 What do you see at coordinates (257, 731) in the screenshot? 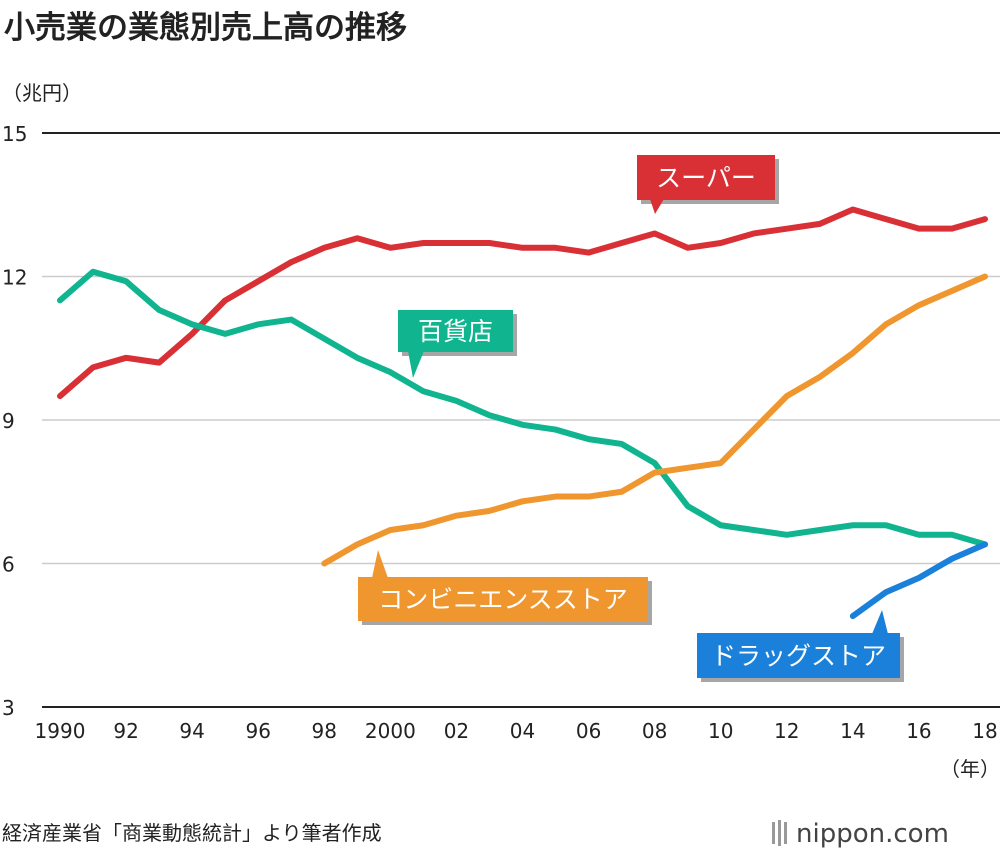
I see `x-tick-label: 96` at bounding box center [257, 731].